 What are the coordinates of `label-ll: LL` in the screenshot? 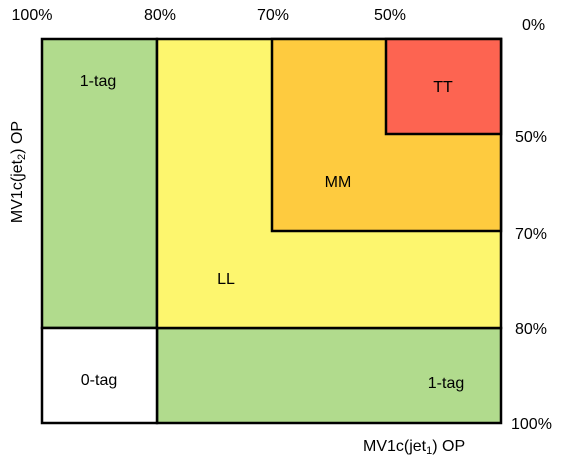 It's located at (226, 279).